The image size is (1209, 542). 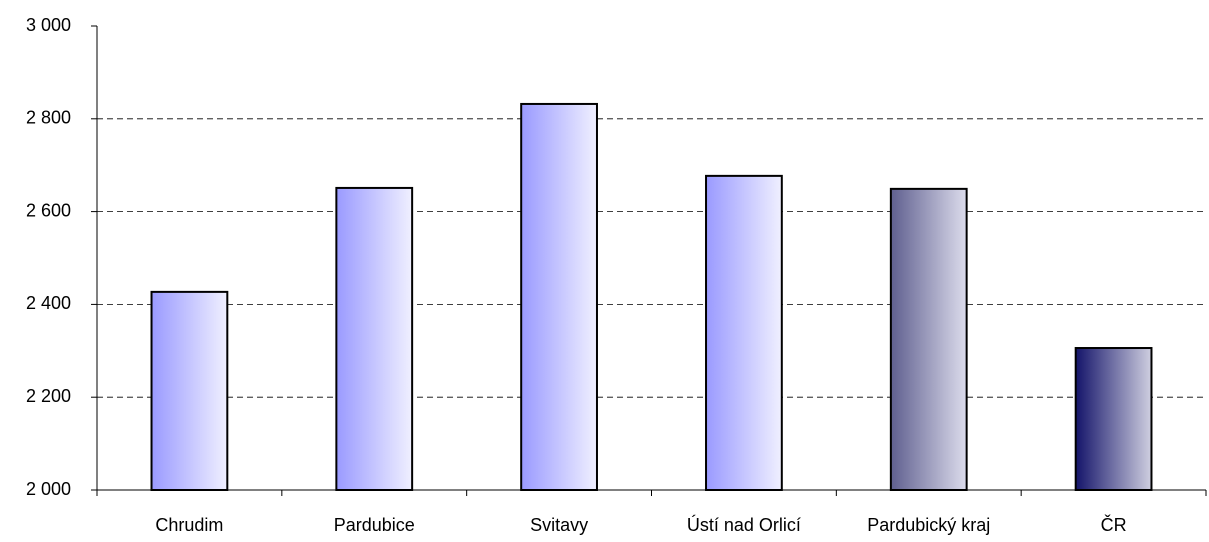 What do you see at coordinates (48, 489) in the screenshot?
I see `y-tick-label: 2 000` at bounding box center [48, 489].